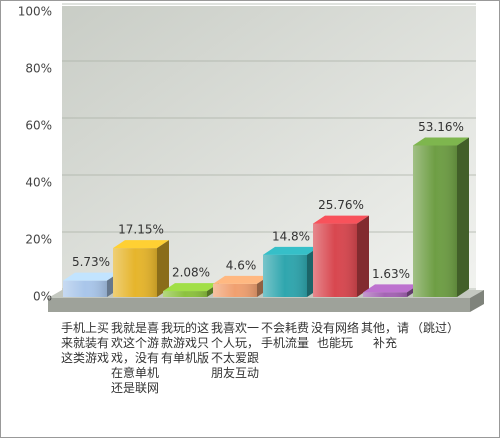 This screenshot has width=500, height=438. Describe the element at coordinates (38, 240) in the screenshot. I see `y-tick-label: 20%` at that location.